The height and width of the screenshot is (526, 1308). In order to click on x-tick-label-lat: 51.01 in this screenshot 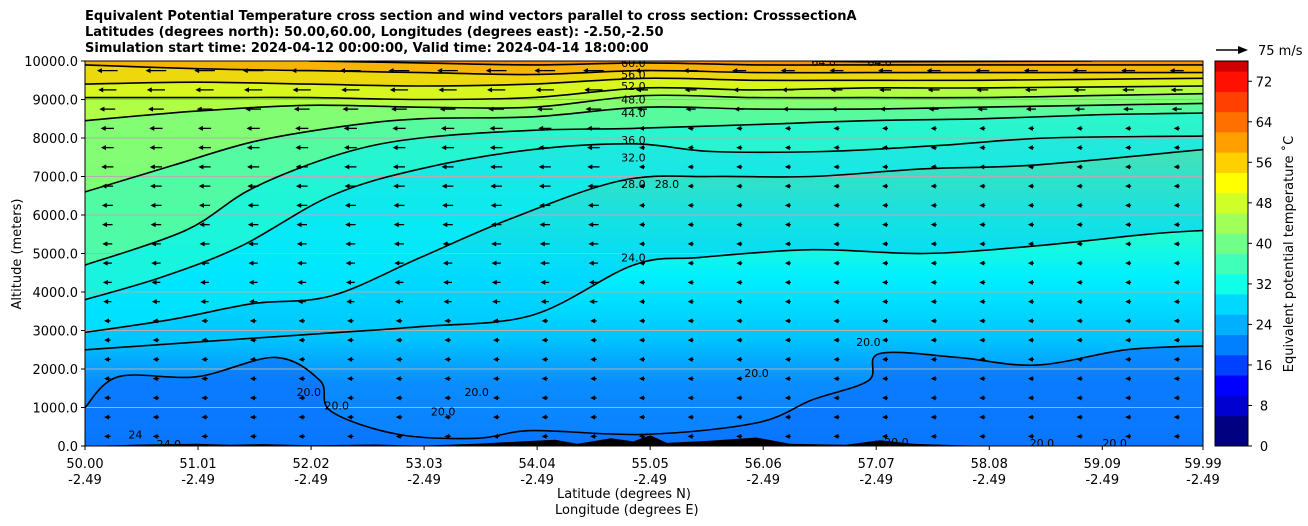, I will do `click(197, 464)`.